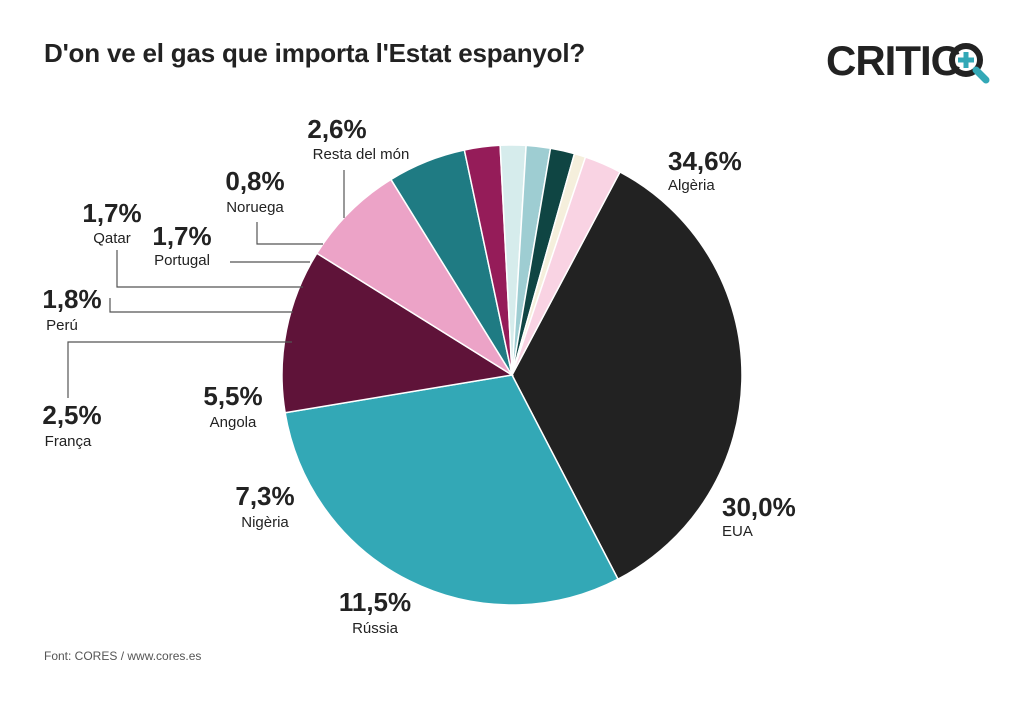  I want to click on value-label-noruega: 0,8%, so click(254, 181).